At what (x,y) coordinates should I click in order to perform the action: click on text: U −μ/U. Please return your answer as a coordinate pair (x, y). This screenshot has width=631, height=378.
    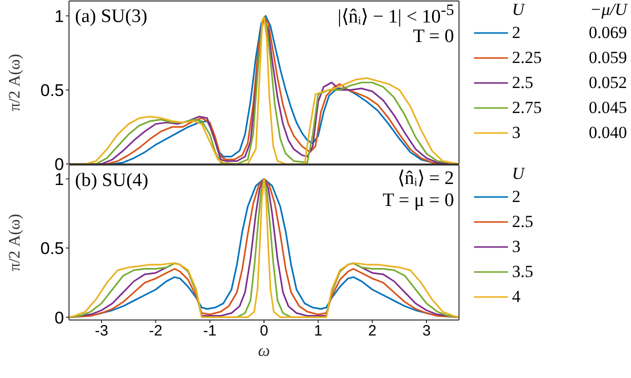
    Looking at the image, I should click on (569, 9).